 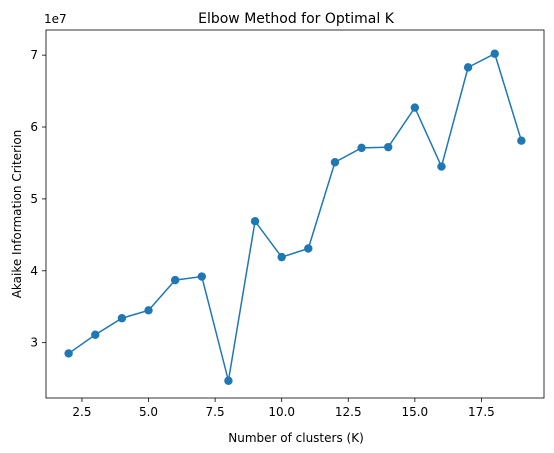 What do you see at coordinates (34, 343) in the screenshot?
I see `y-tick-label: 3` at bounding box center [34, 343].